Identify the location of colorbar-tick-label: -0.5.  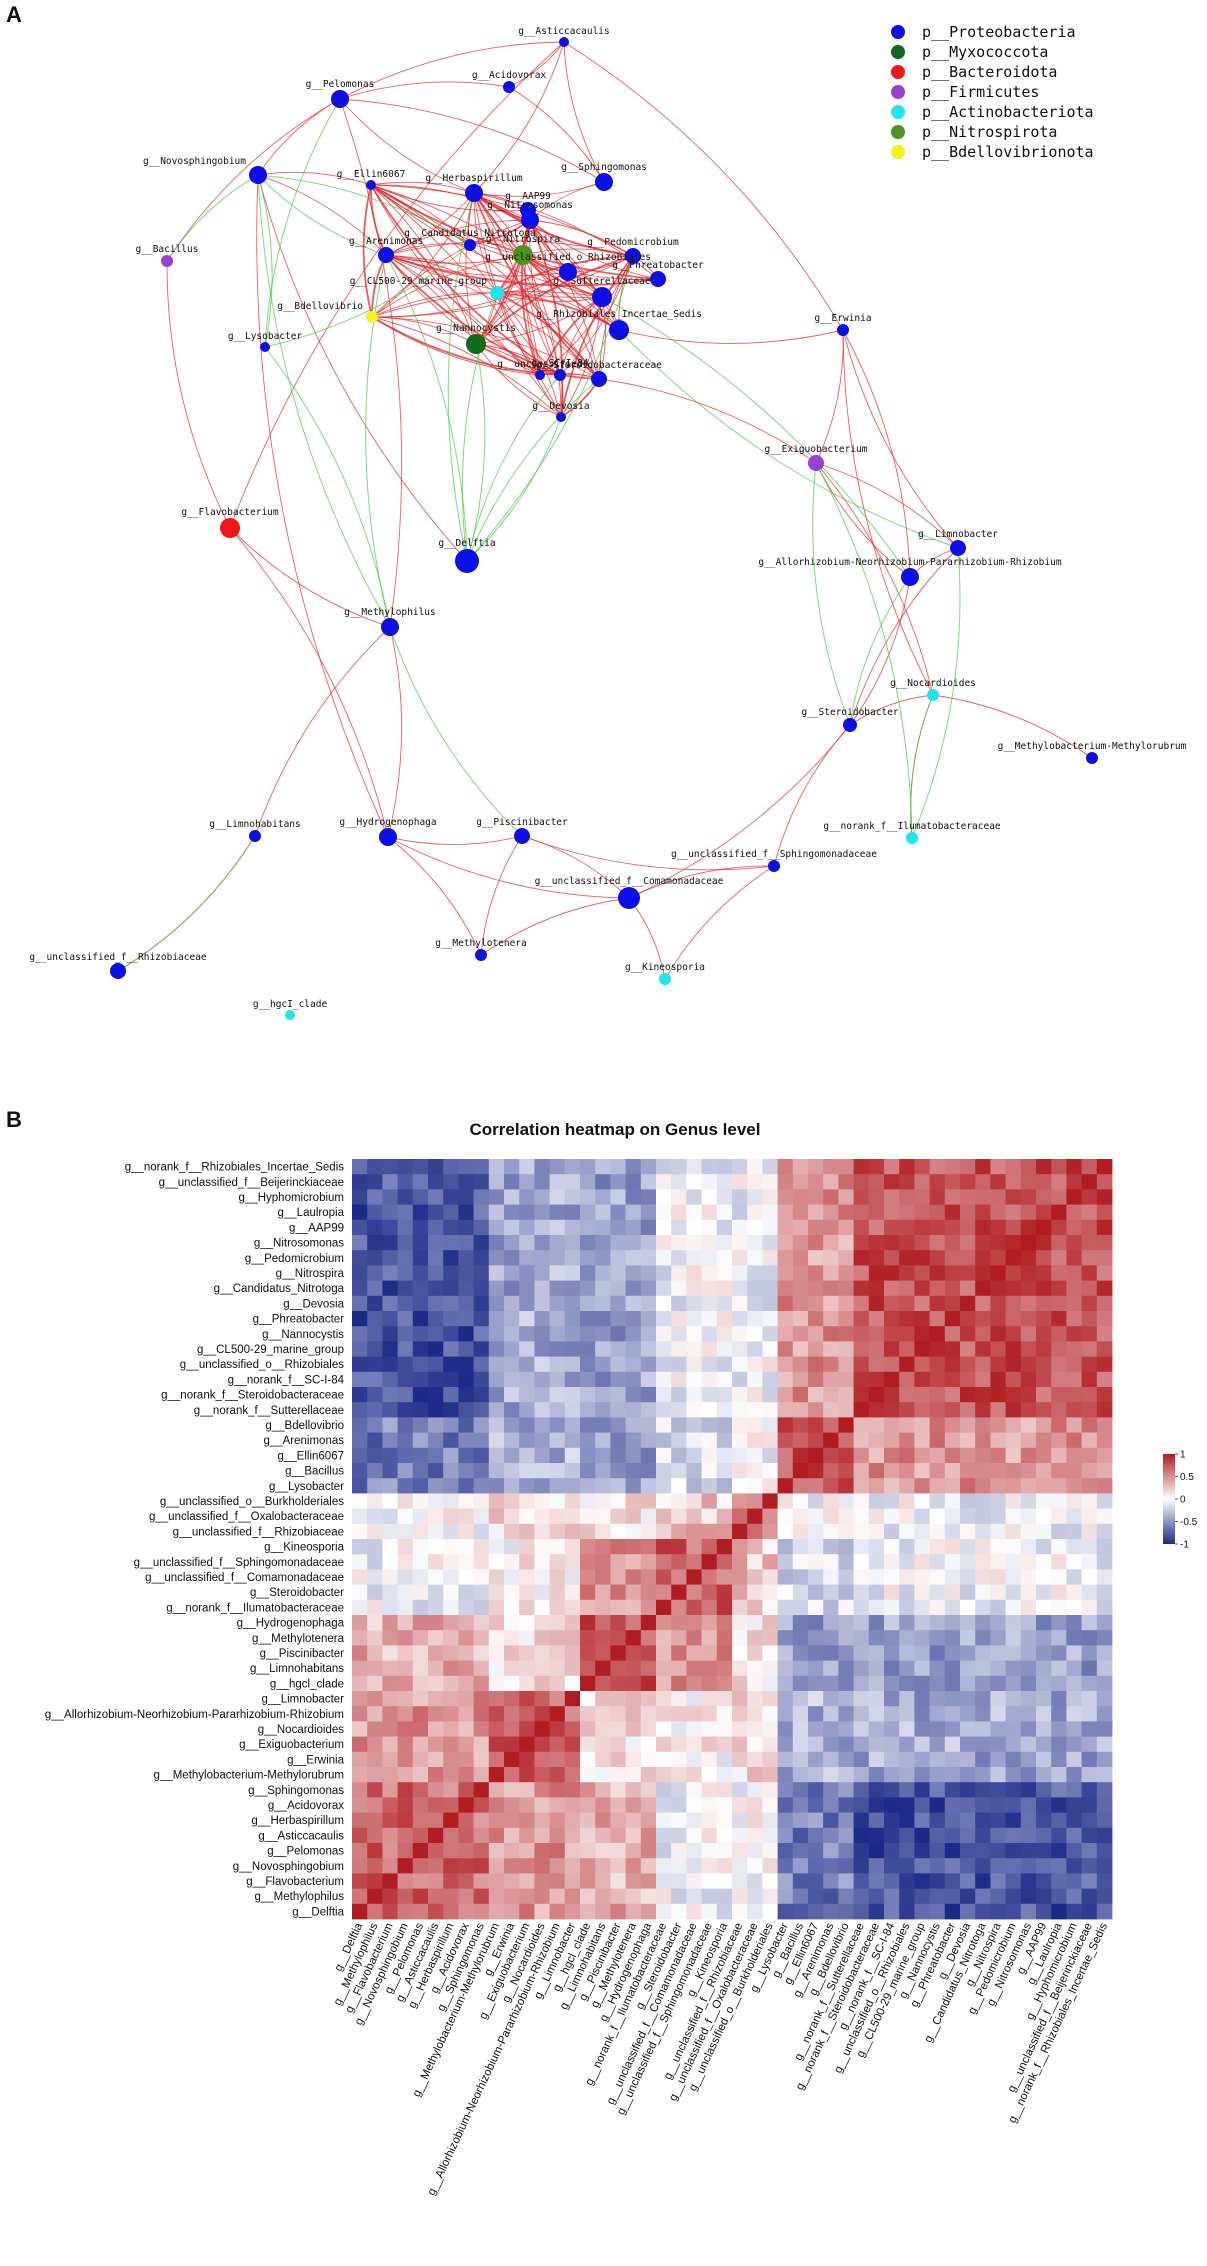
(1189, 1522).